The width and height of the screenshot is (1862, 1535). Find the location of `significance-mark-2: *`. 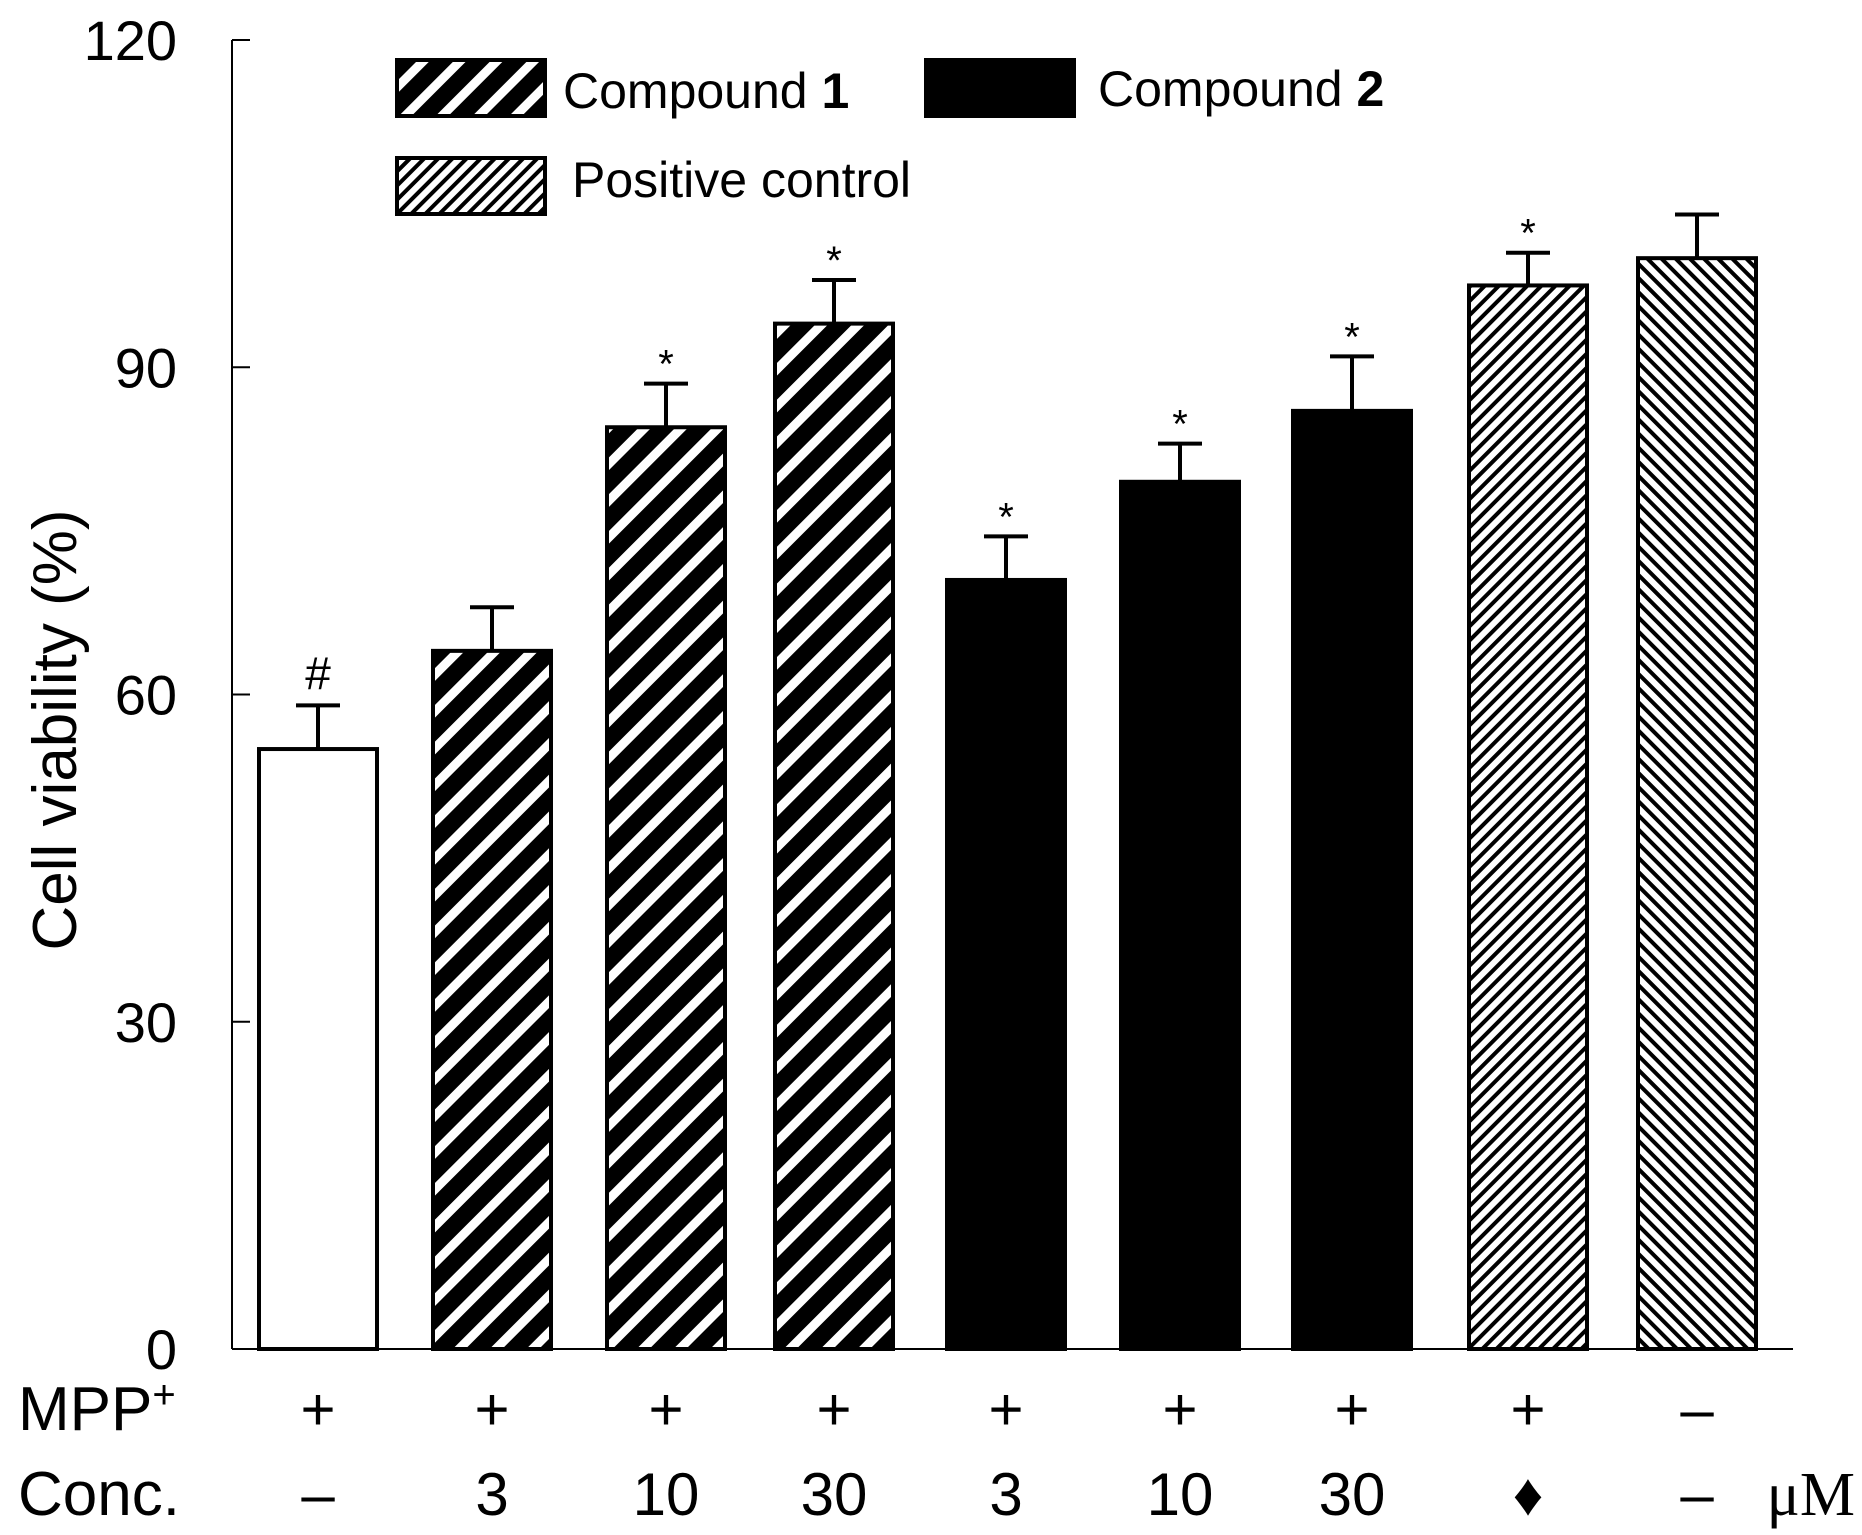

significance-mark-2: * is located at coordinates (666, 365).